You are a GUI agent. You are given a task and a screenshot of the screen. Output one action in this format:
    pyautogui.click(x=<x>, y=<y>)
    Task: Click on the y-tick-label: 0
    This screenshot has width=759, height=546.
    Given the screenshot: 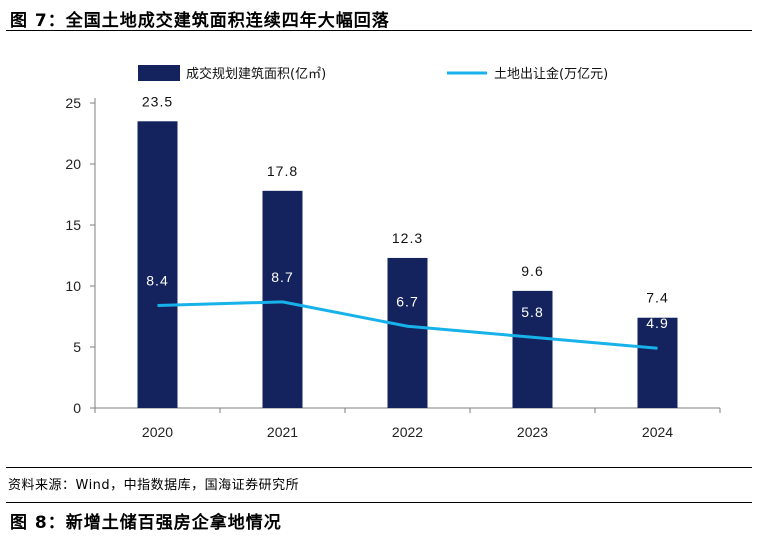 What is the action you would take?
    pyautogui.click(x=77, y=408)
    